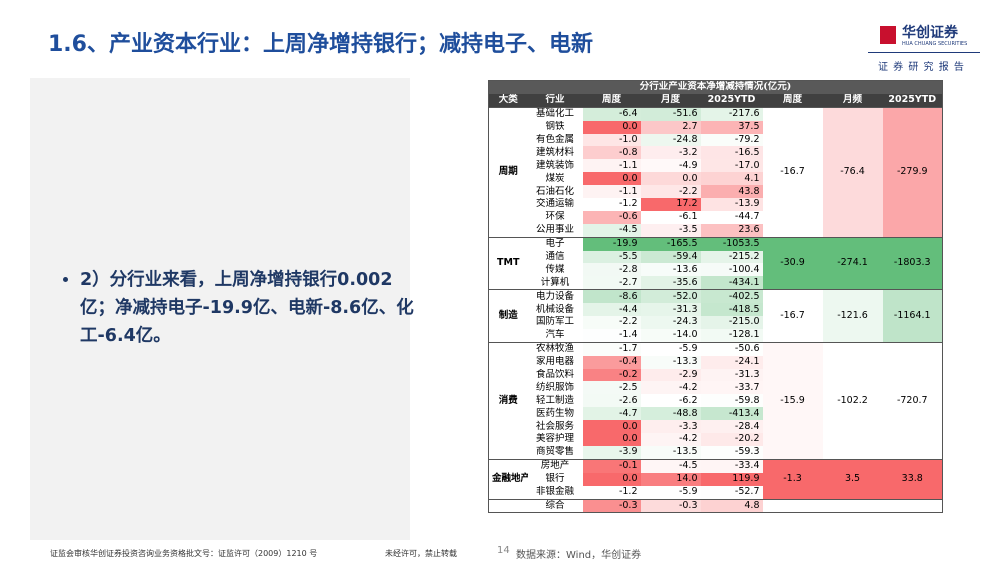 This screenshot has height=563, width=1000. What do you see at coordinates (555, 465) in the screenshot?
I see `industry-cell: 房地产` at bounding box center [555, 465].